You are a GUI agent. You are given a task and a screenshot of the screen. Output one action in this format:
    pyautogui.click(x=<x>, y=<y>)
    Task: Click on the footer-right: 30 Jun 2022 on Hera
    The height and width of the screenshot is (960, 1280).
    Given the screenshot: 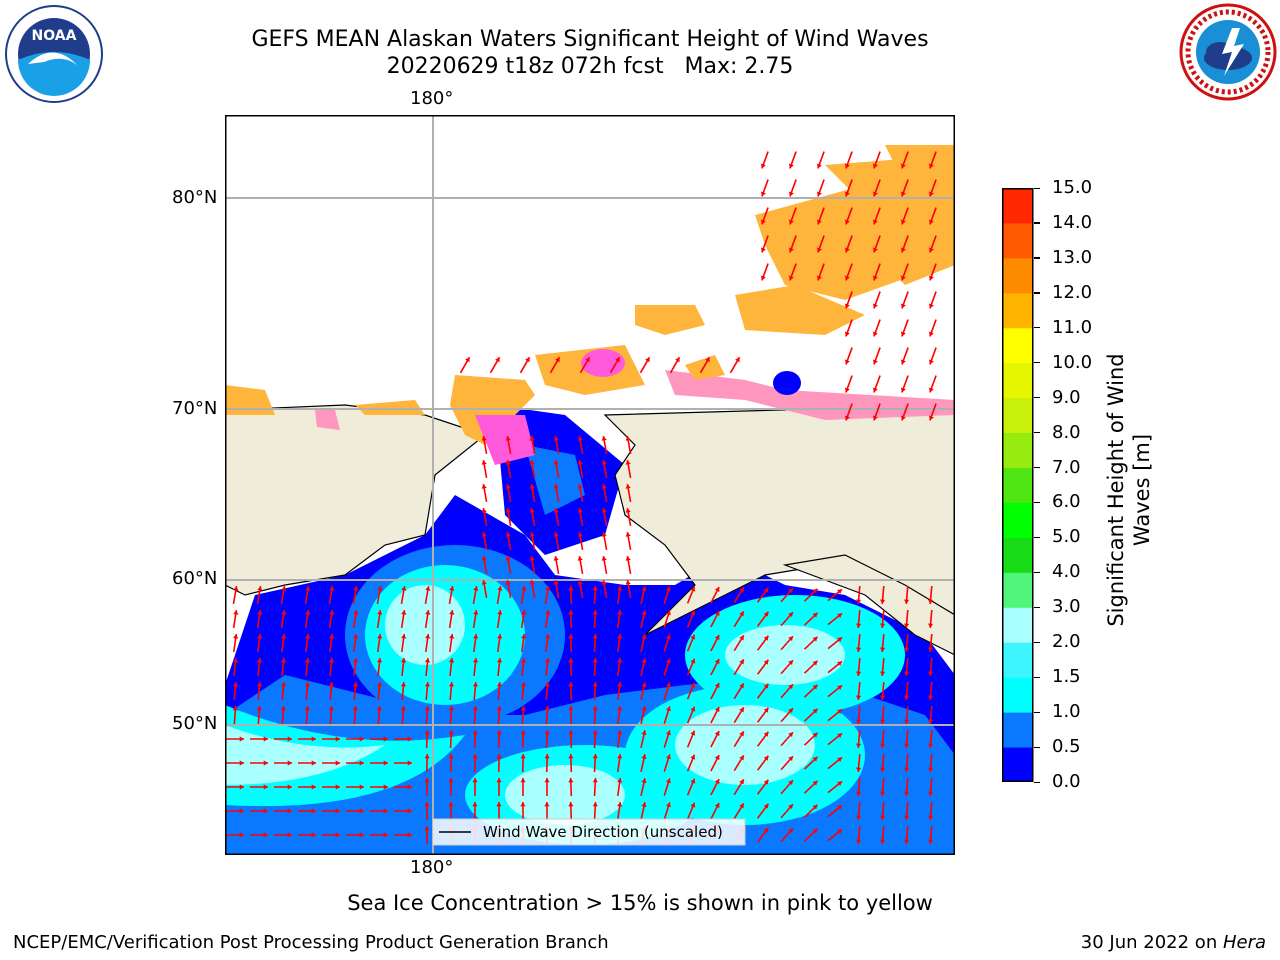 What is the action you would take?
    pyautogui.click(x=1173, y=942)
    